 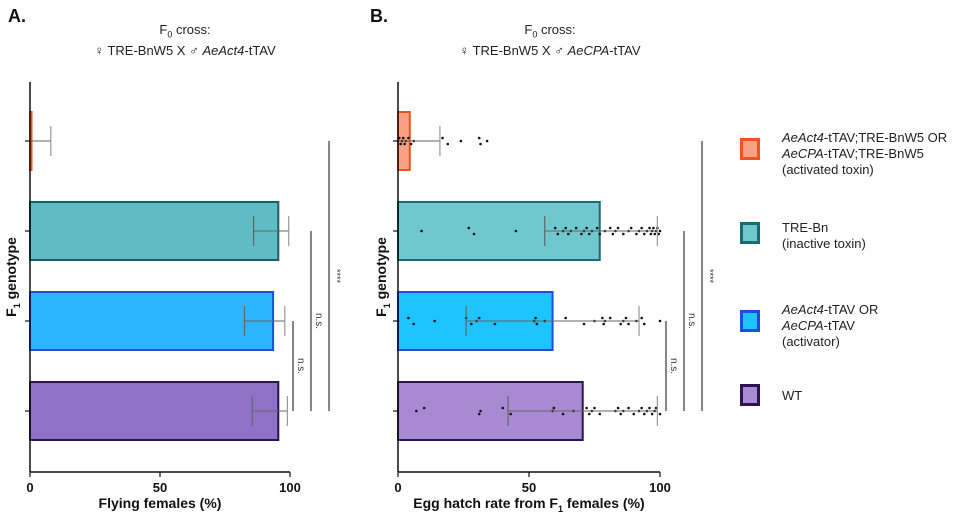 What do you see at coordinates (528, 504) in the screenshot?
I see `x-axis-label: Egg hatch rate from F1 females (%)` at bounding box center [528, 504].